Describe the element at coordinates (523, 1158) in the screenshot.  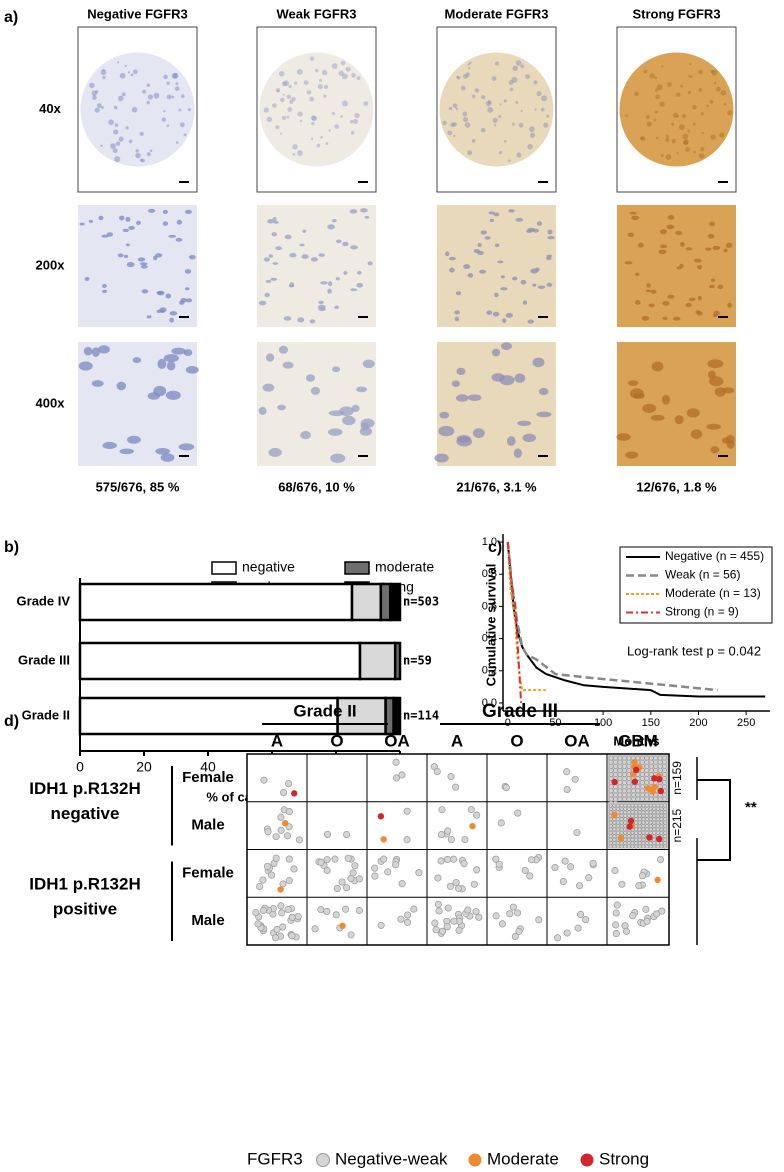
I see `legend-label: Moderate` at that location.